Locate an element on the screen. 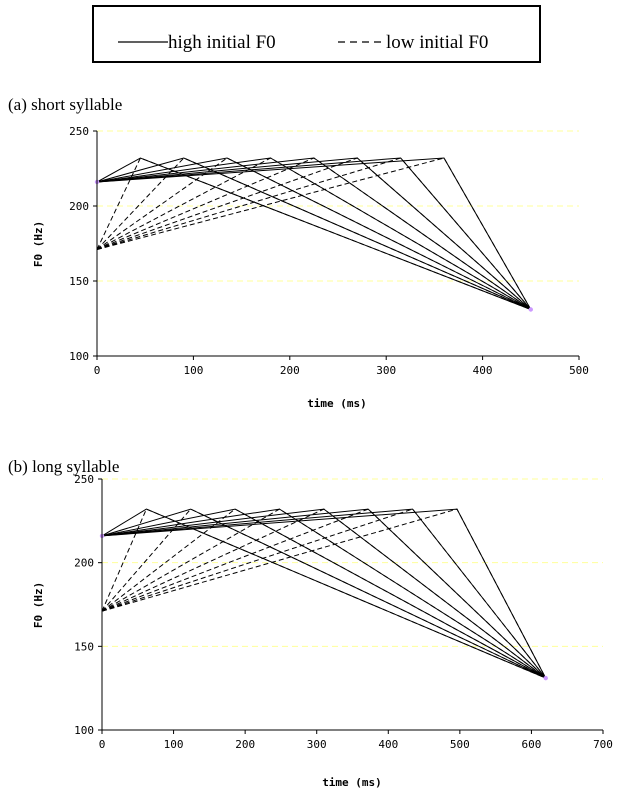  panel-b-y-tick-label: 250 is located at coordinates (84, 479).